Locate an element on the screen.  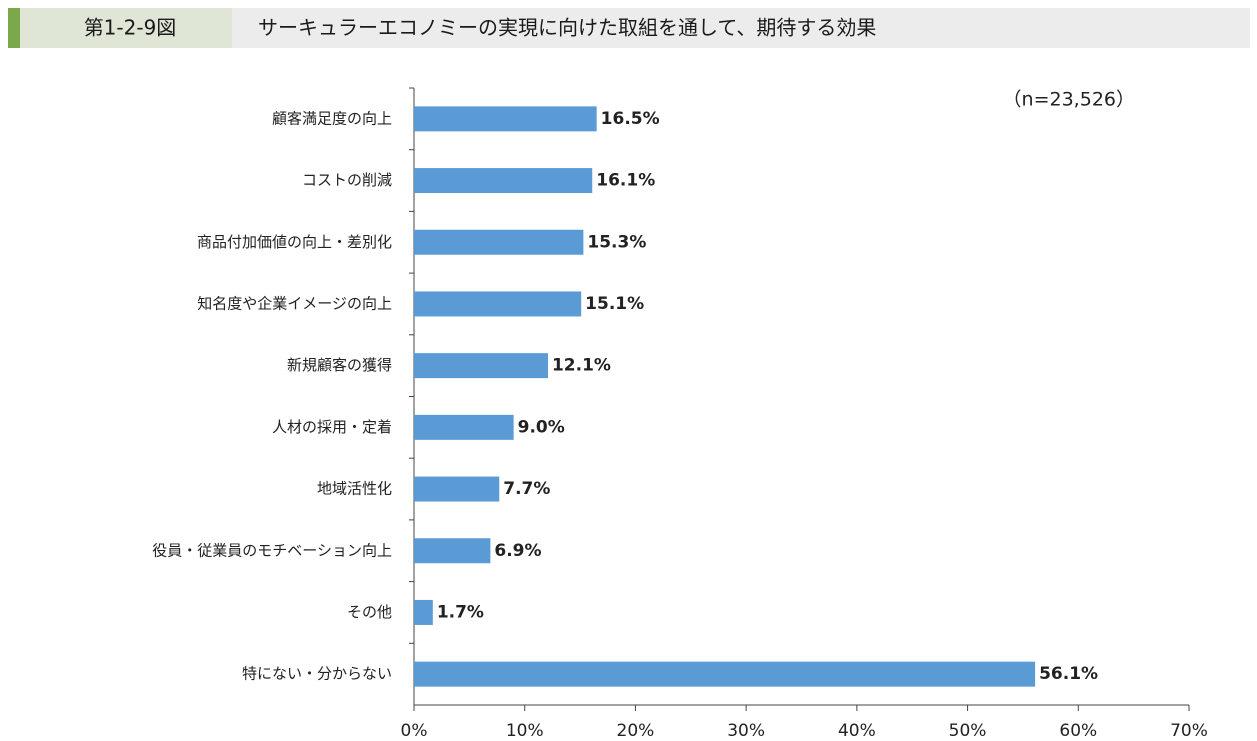
value-label: 1.7% is located at coordinates (460, 612).